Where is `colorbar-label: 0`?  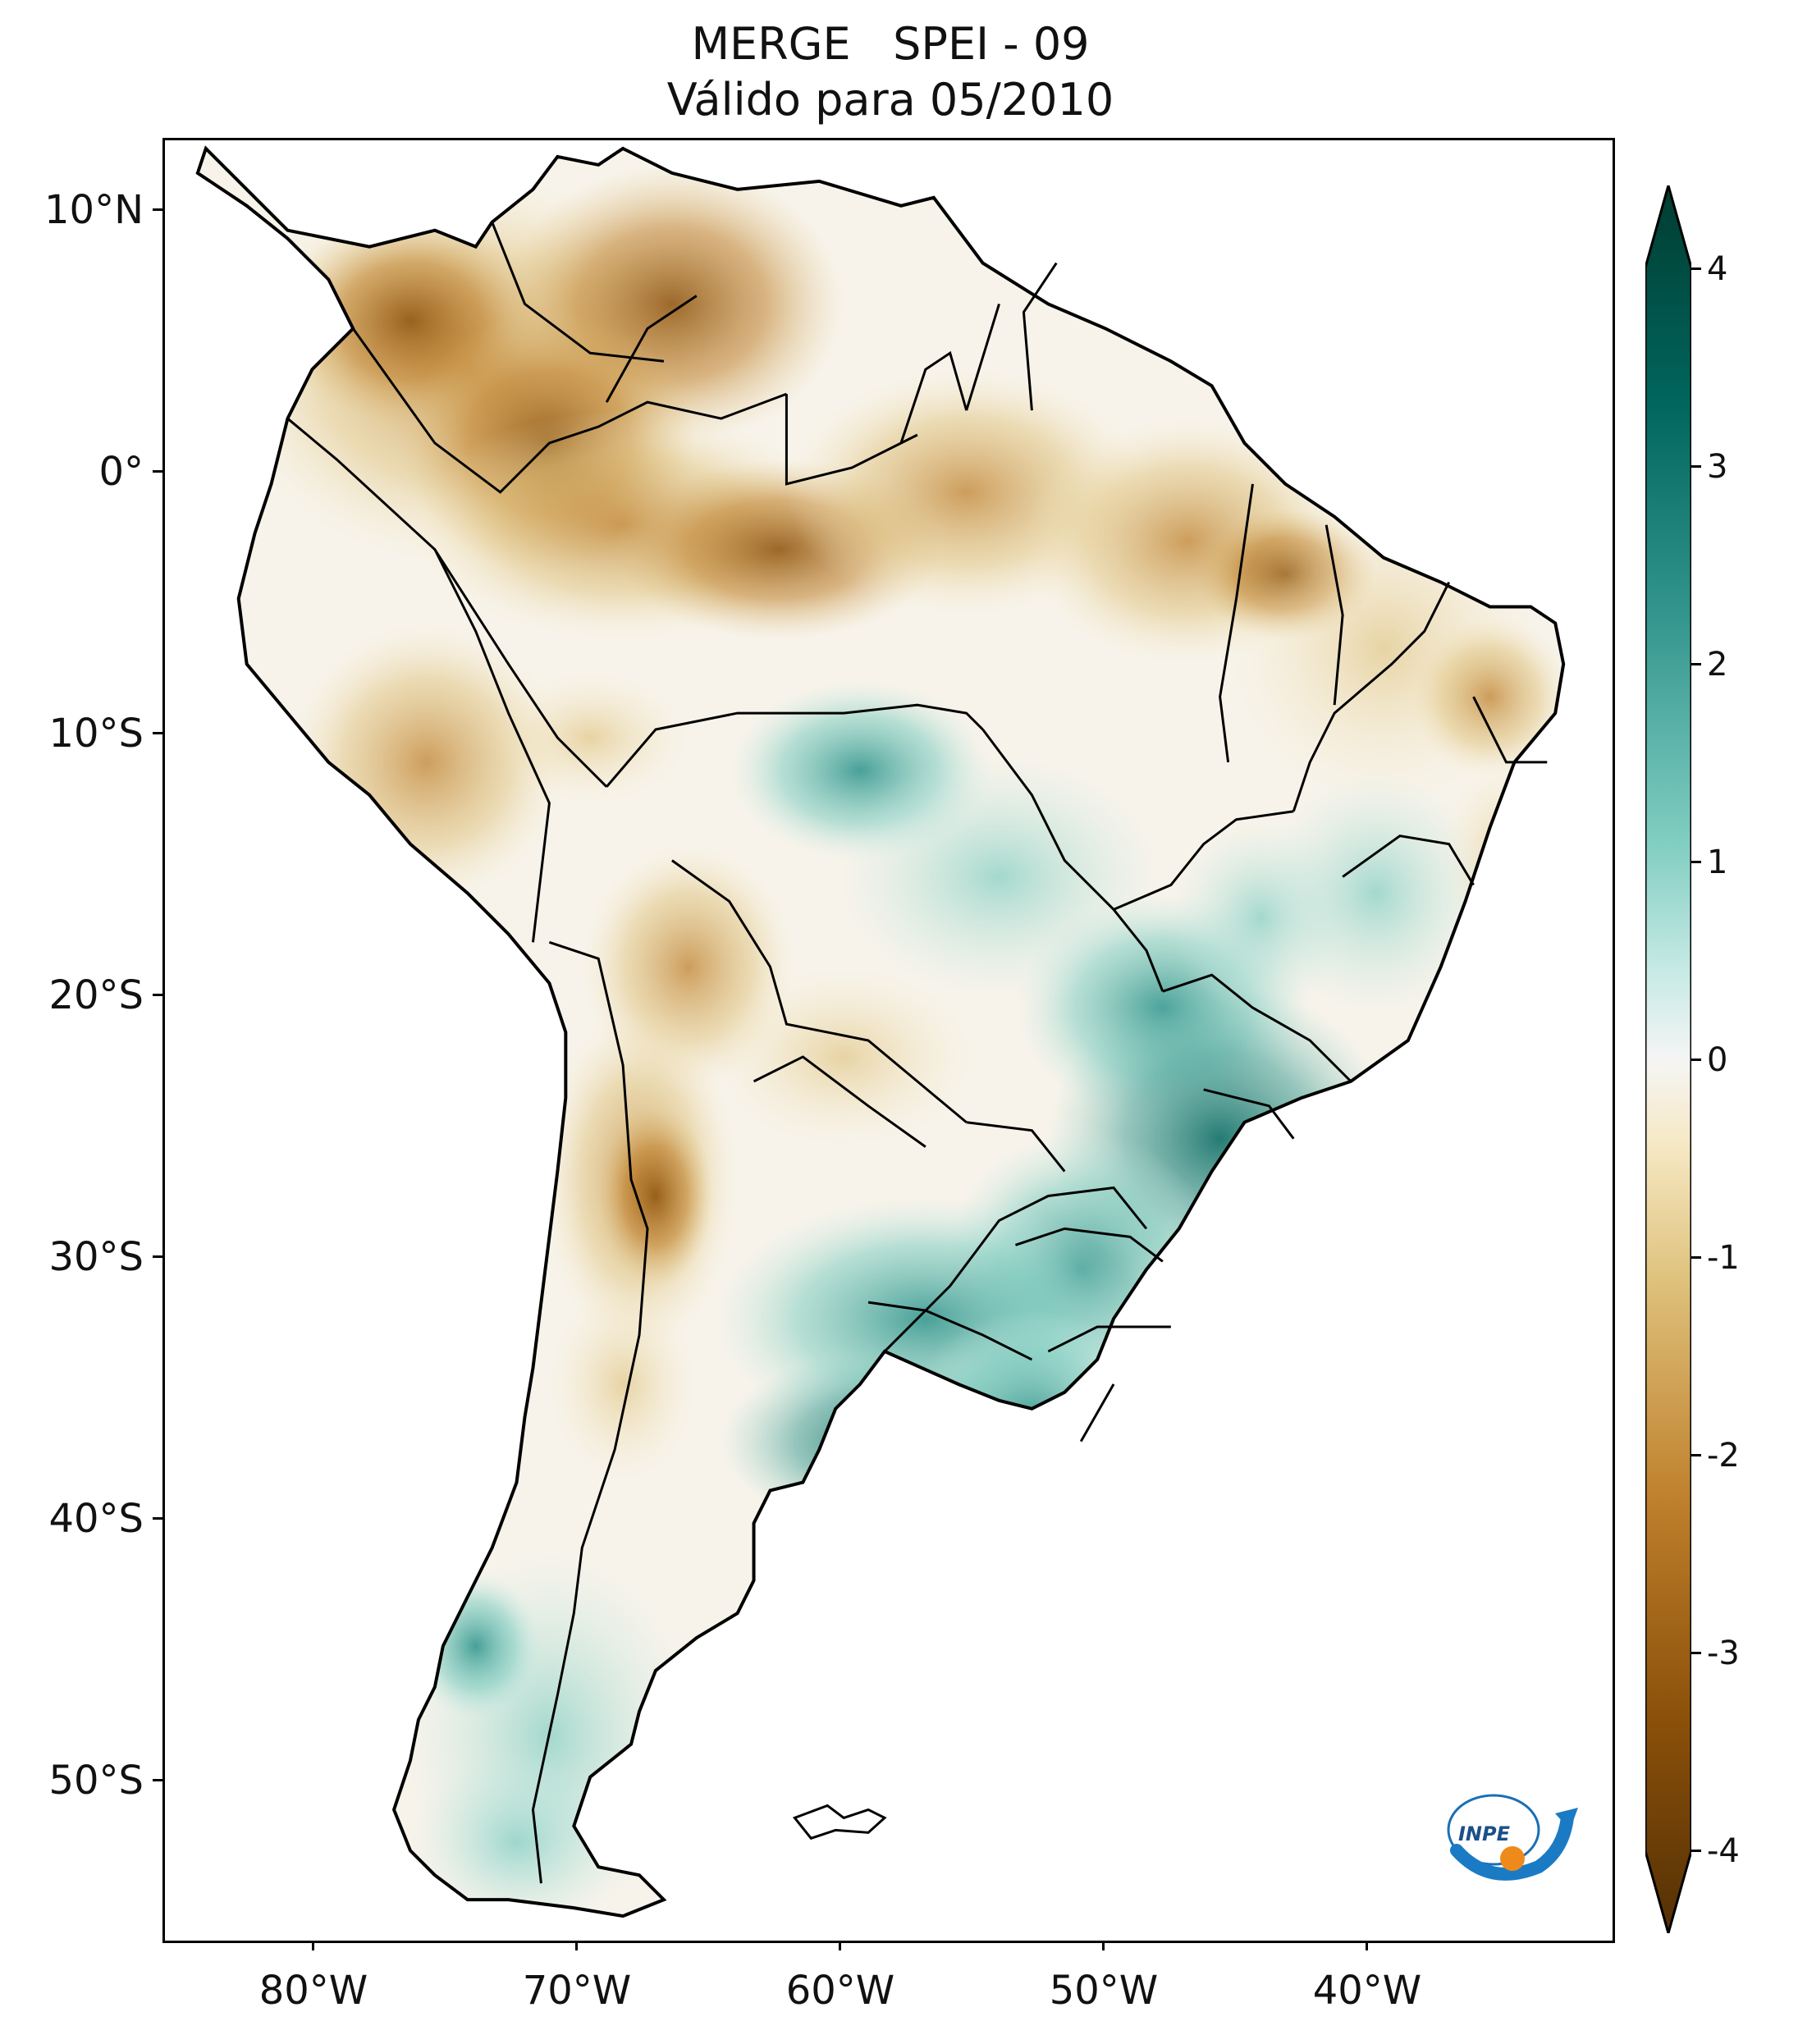
colorbar-label: 0 is located at coordinates (1717, 1060).